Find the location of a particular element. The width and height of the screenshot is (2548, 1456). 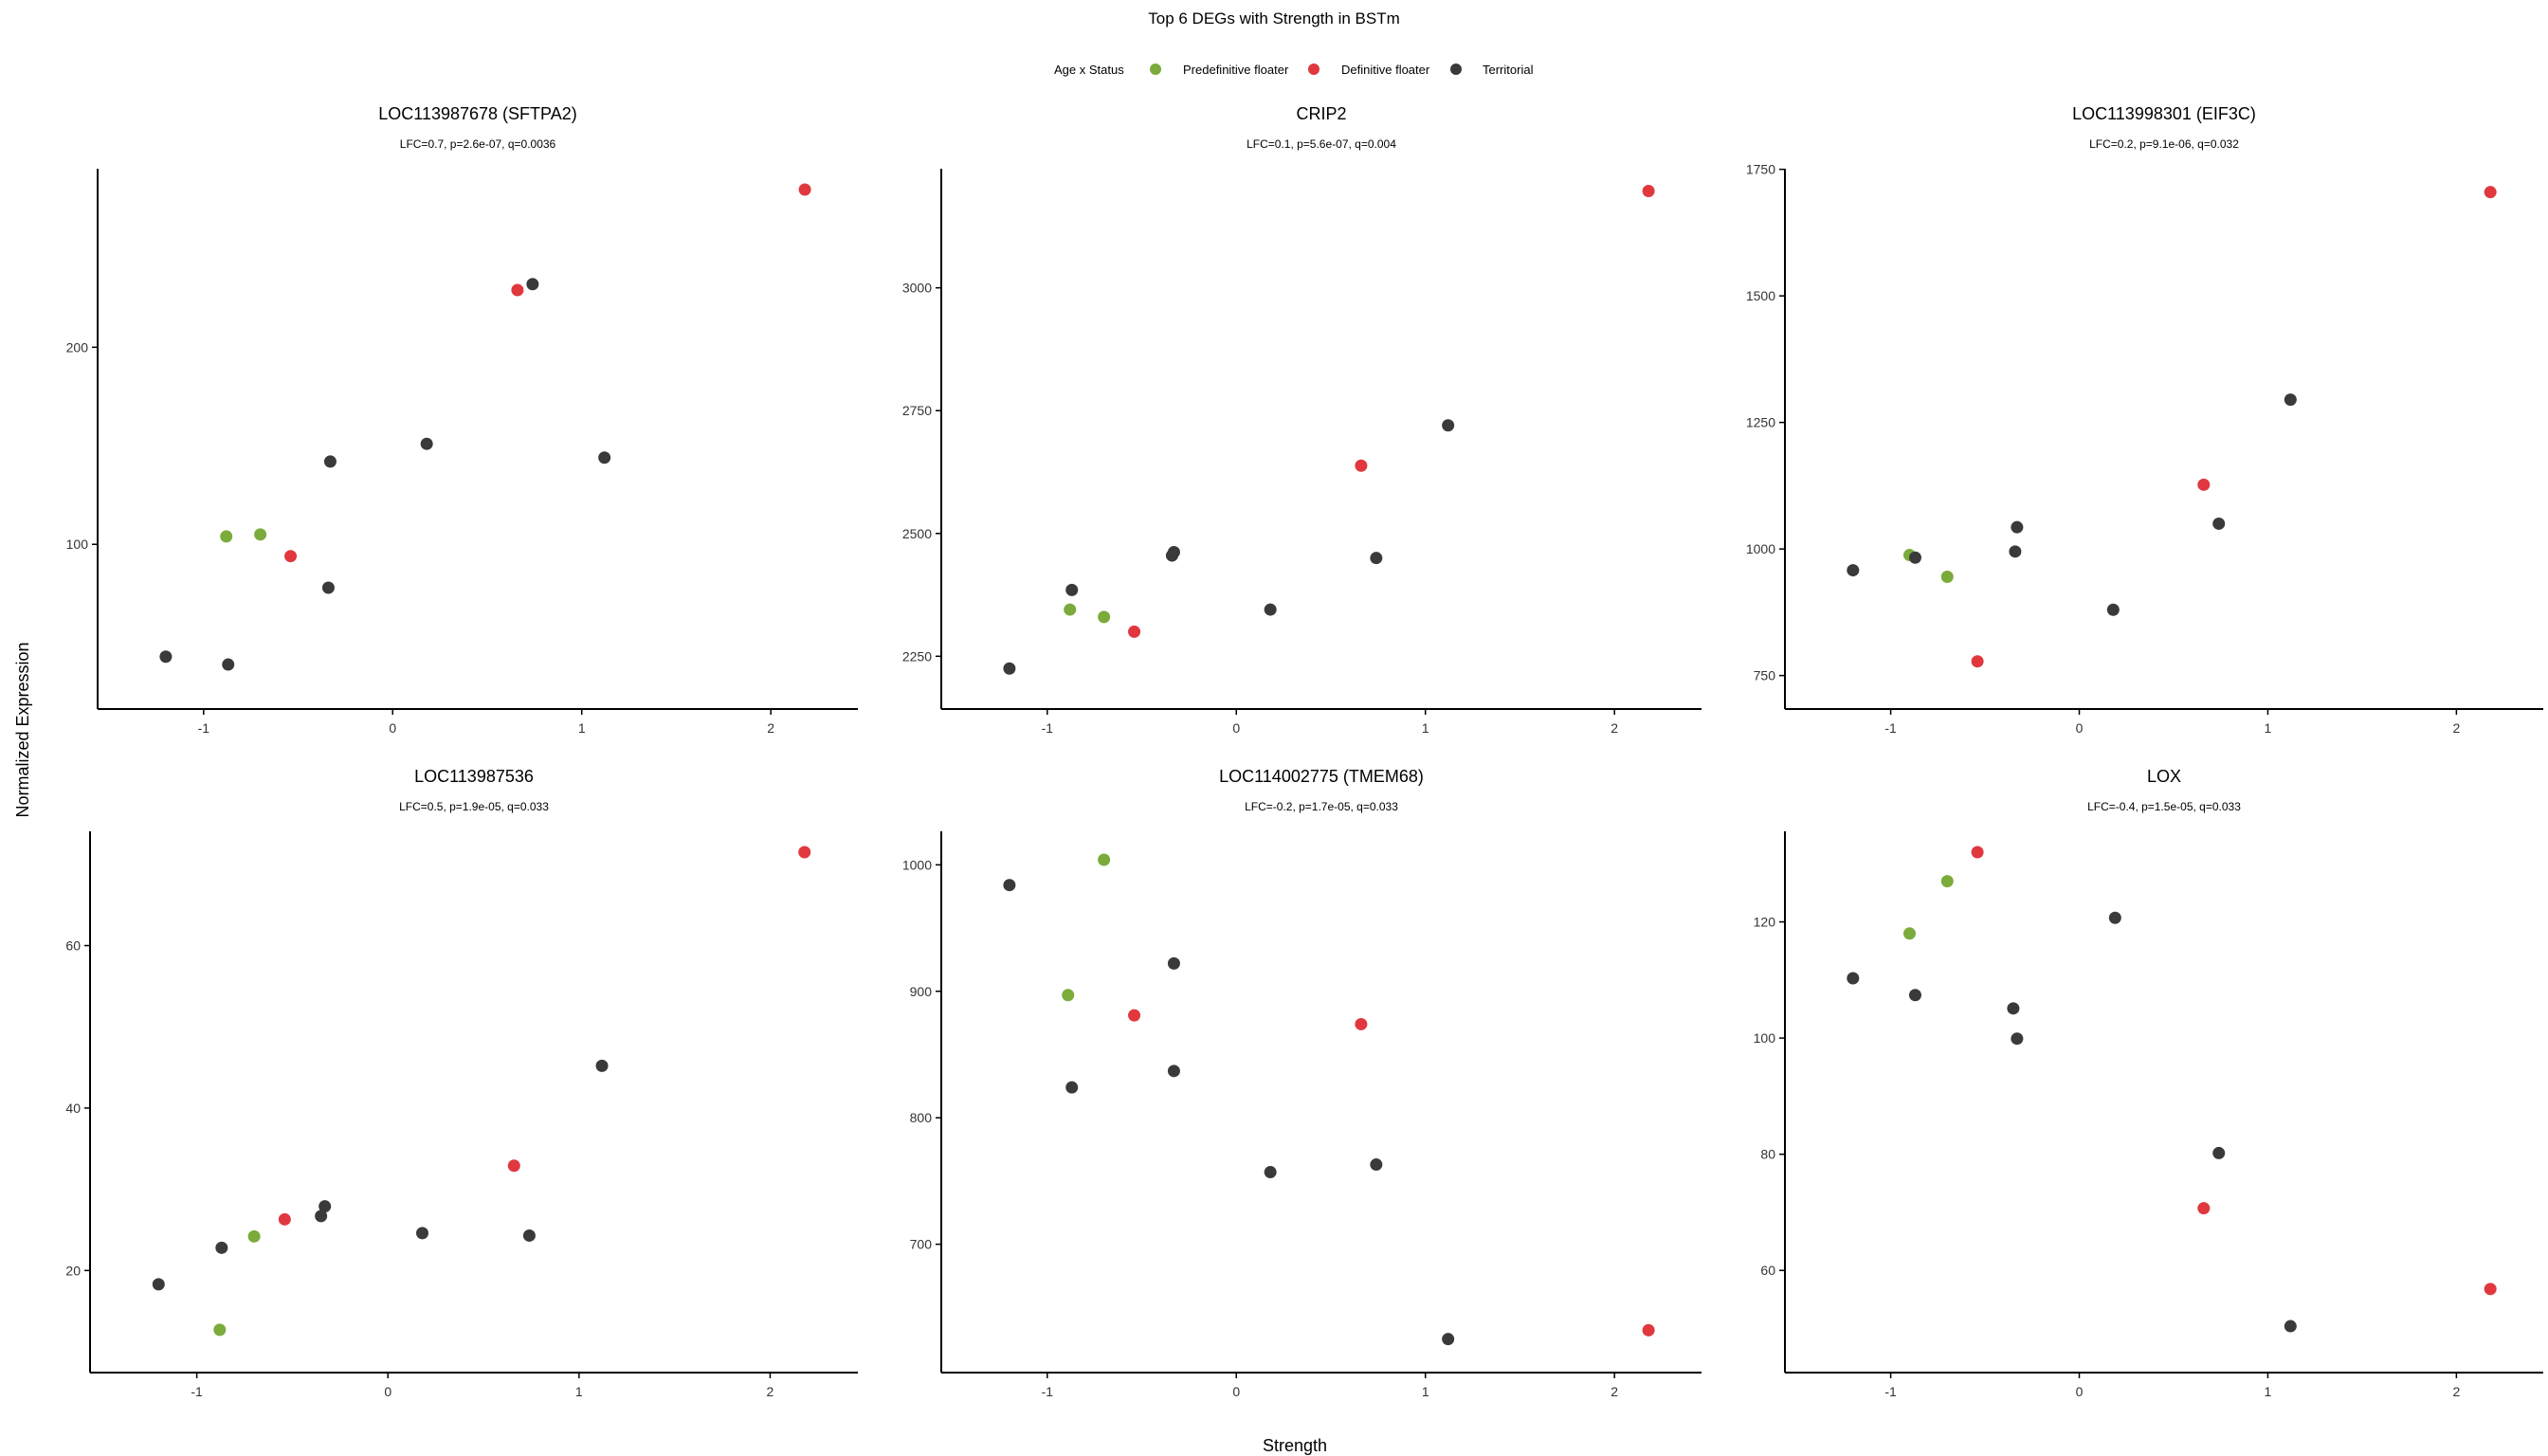

y-tick-label: 900 is located at coordinates (921, 991).